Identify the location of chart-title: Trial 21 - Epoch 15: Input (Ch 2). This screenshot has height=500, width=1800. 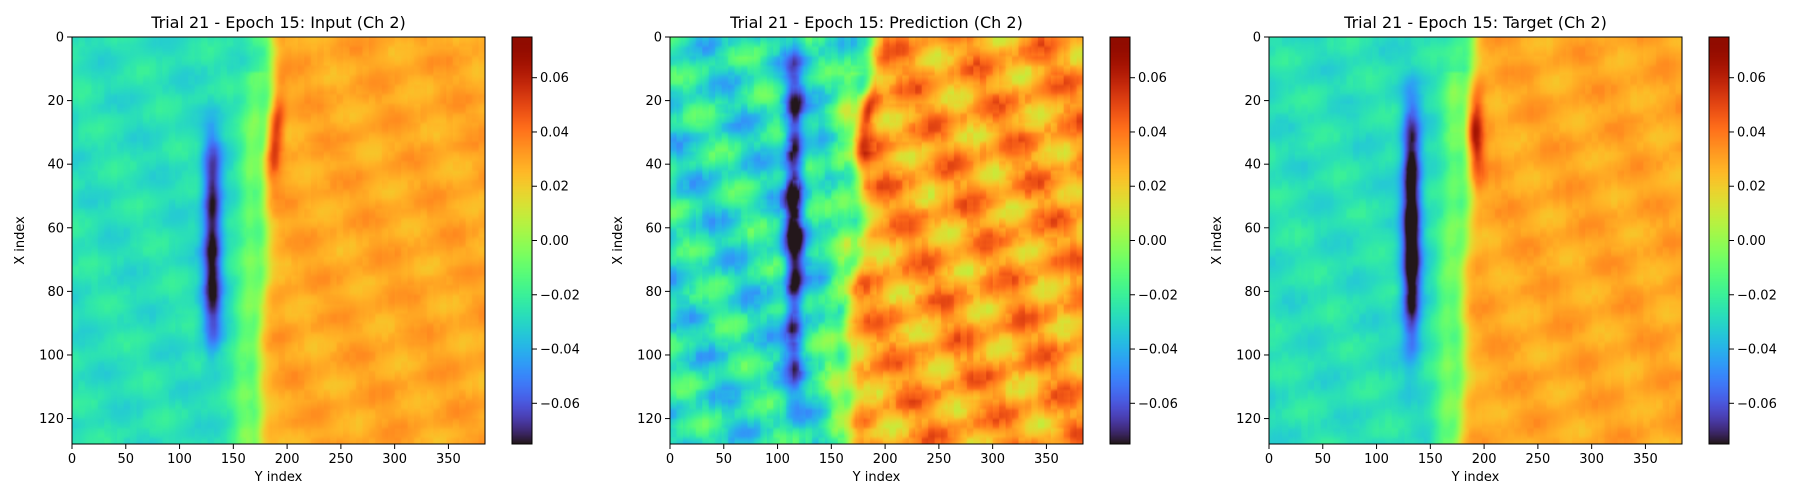
(278, 22).